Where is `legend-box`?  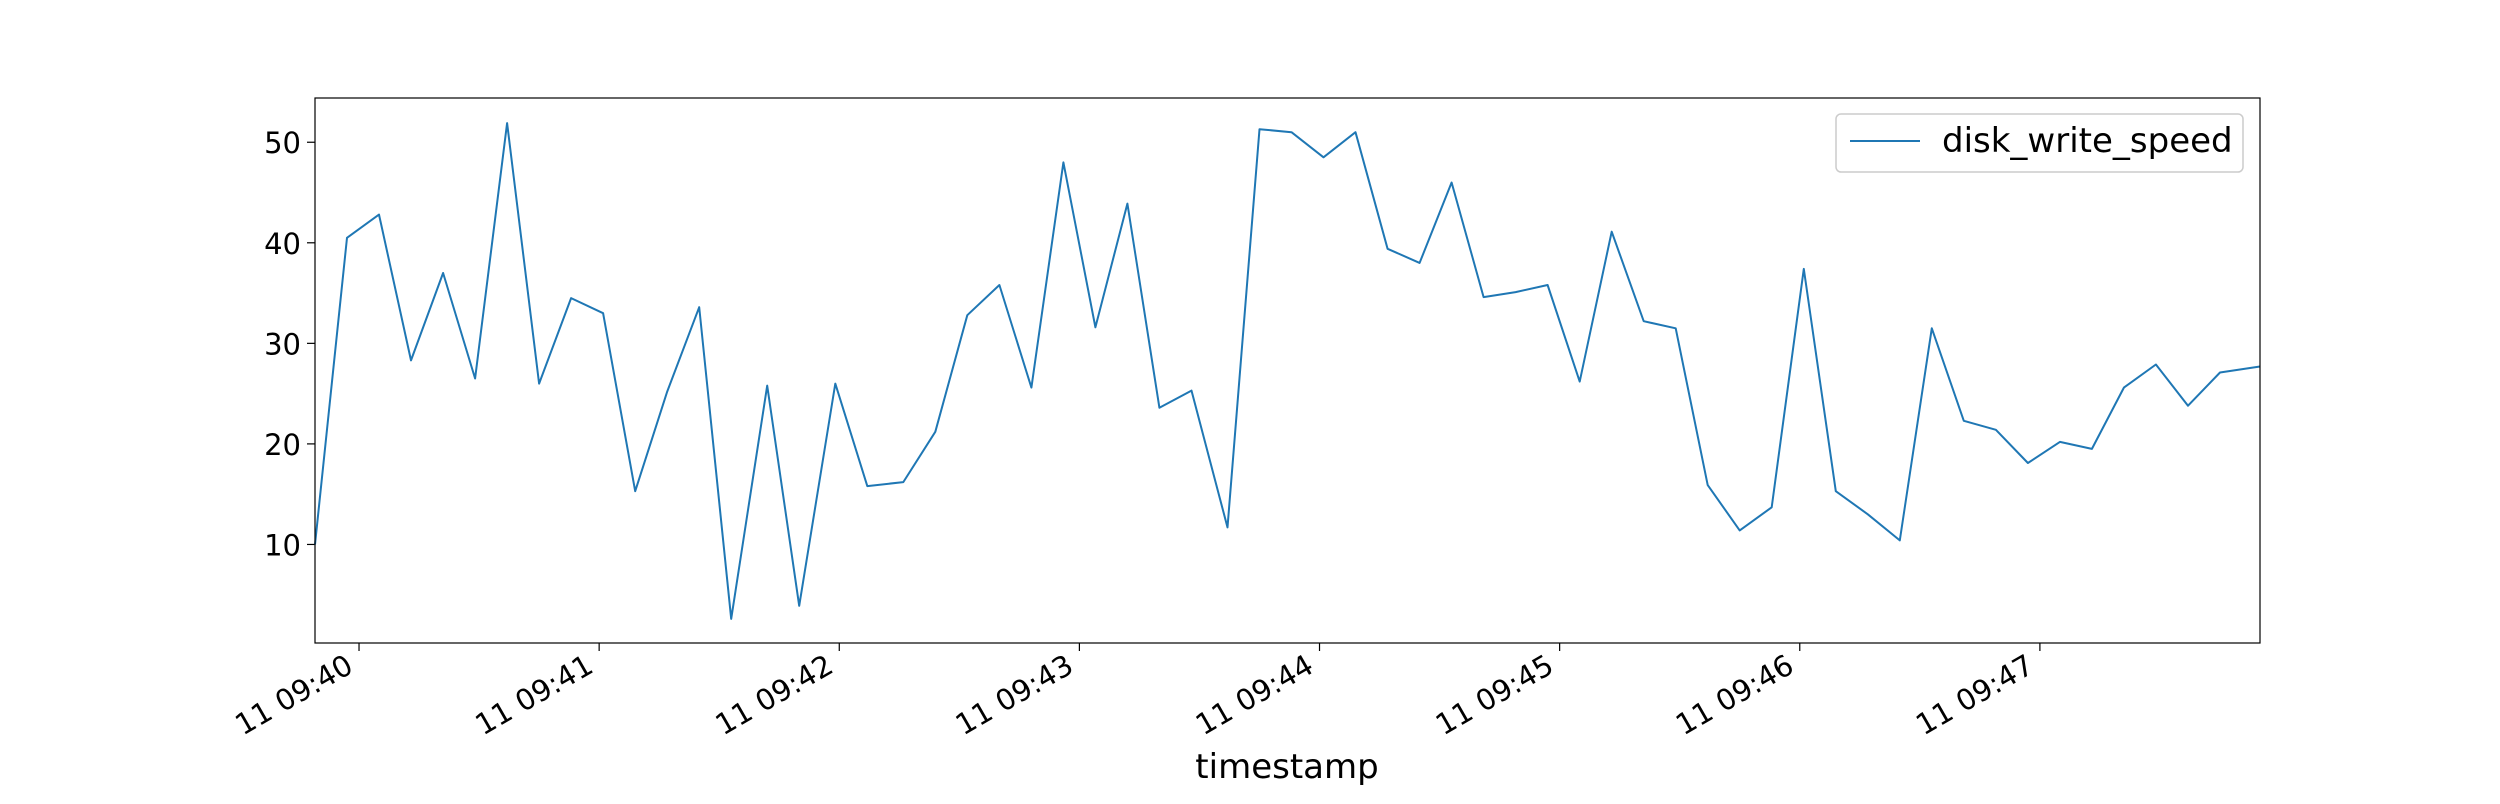
legend-box is located at coordinates (2039, 143).